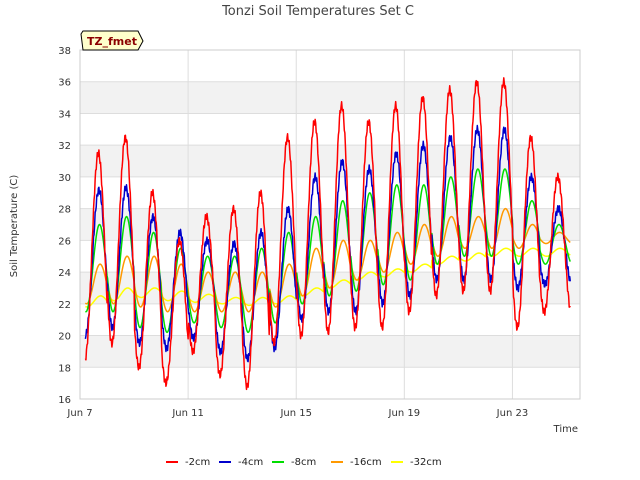 The width and height of the screenshot is (640, 480). I want to click on x-axis-label: Time, so click(565, 429).